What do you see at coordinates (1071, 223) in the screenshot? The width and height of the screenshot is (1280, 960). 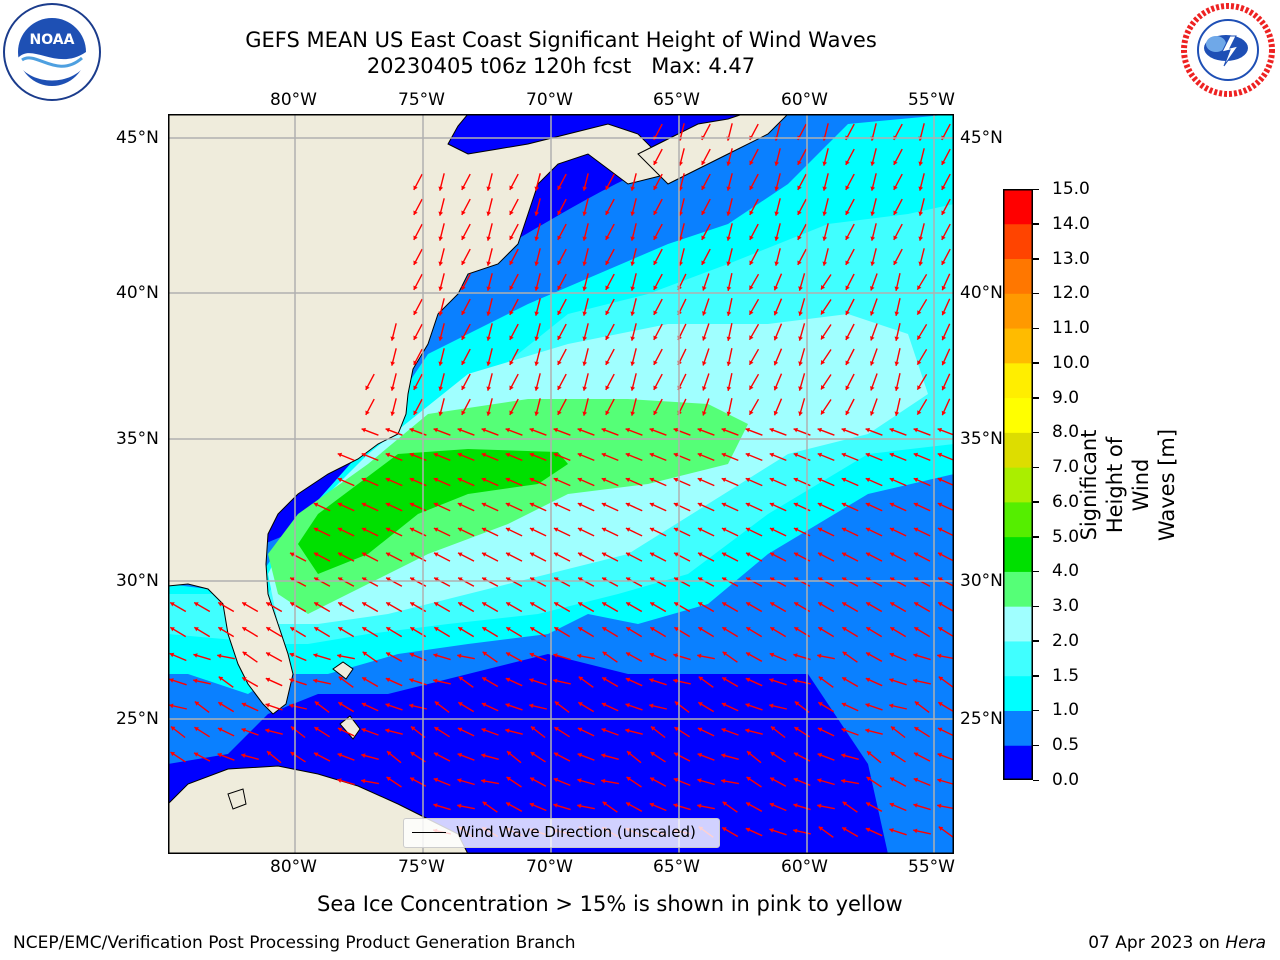 I see `colorbar-tick-label: 14.0` at bounding box center [1071, 223].